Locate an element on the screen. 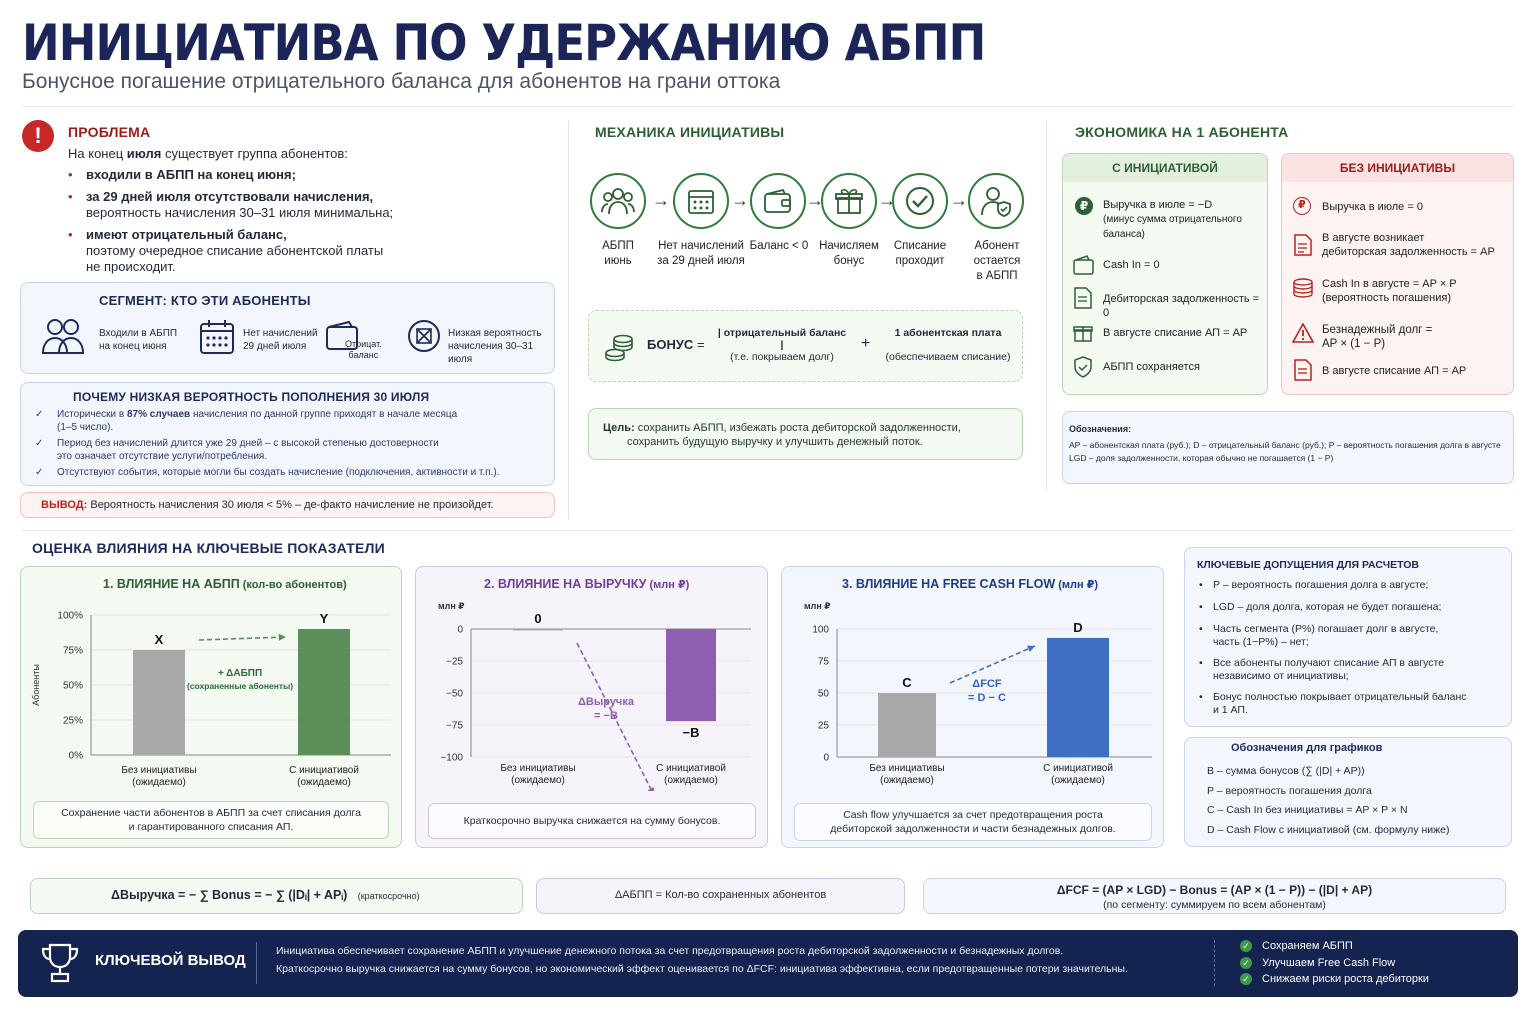 Image resolution: width=1536 pixels, height=1024 pixels. y-tick-label: 0% is located at coordinates (76, 756).